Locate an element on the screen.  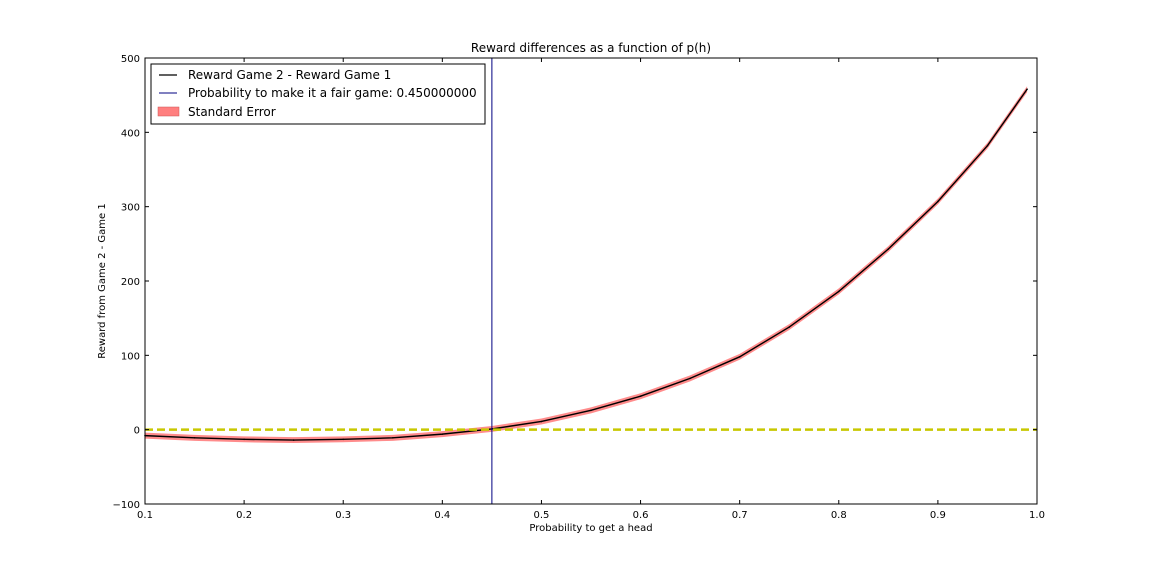
x-tick-label: 0.1 is located at coordinates (145, 515).